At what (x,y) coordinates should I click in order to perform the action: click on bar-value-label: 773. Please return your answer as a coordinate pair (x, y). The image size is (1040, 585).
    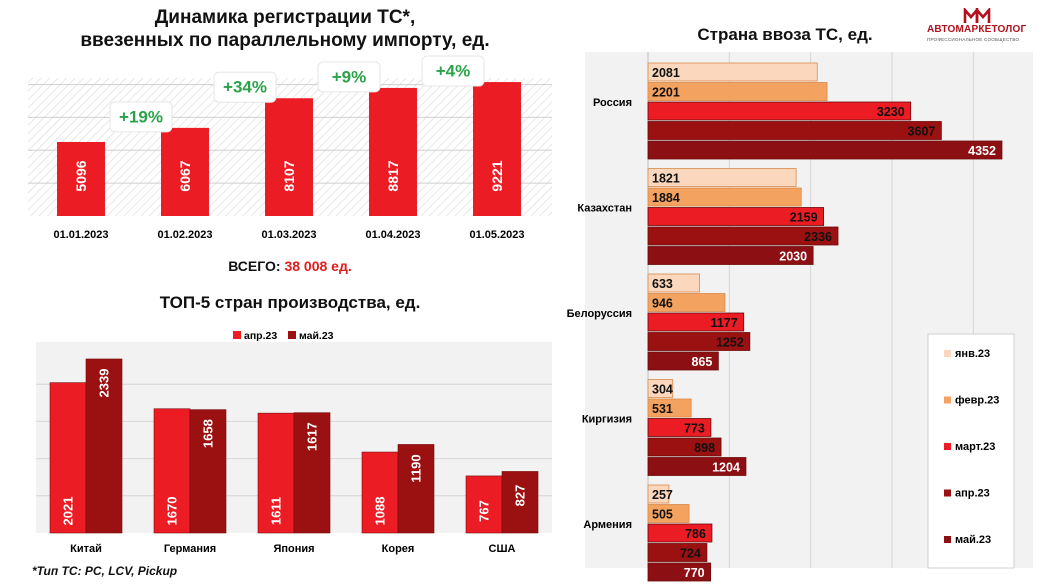
    Looking at the image, I should click on (694, 429).